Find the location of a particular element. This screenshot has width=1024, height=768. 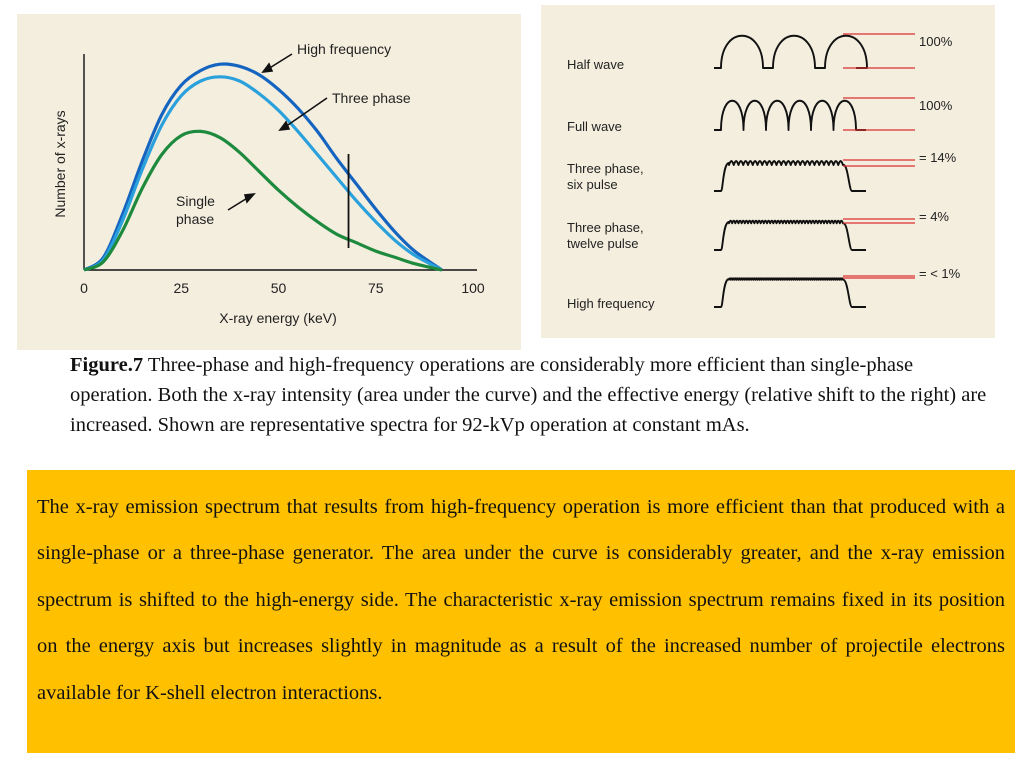

waveform-label: Full wave is located at coordinates (594, 126).